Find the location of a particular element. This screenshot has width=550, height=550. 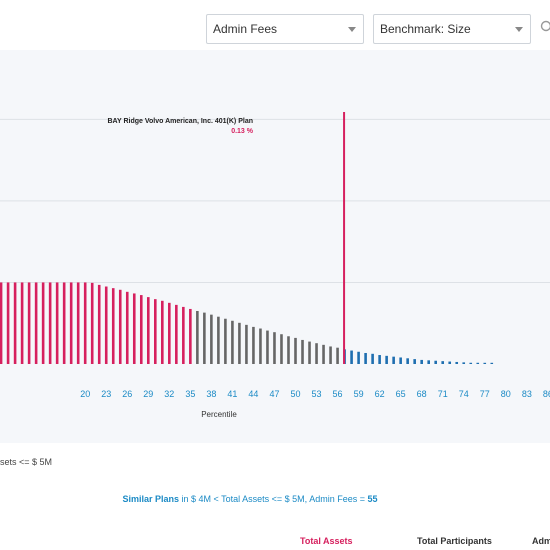

bar-p8 is located at coordinates (1, 323).